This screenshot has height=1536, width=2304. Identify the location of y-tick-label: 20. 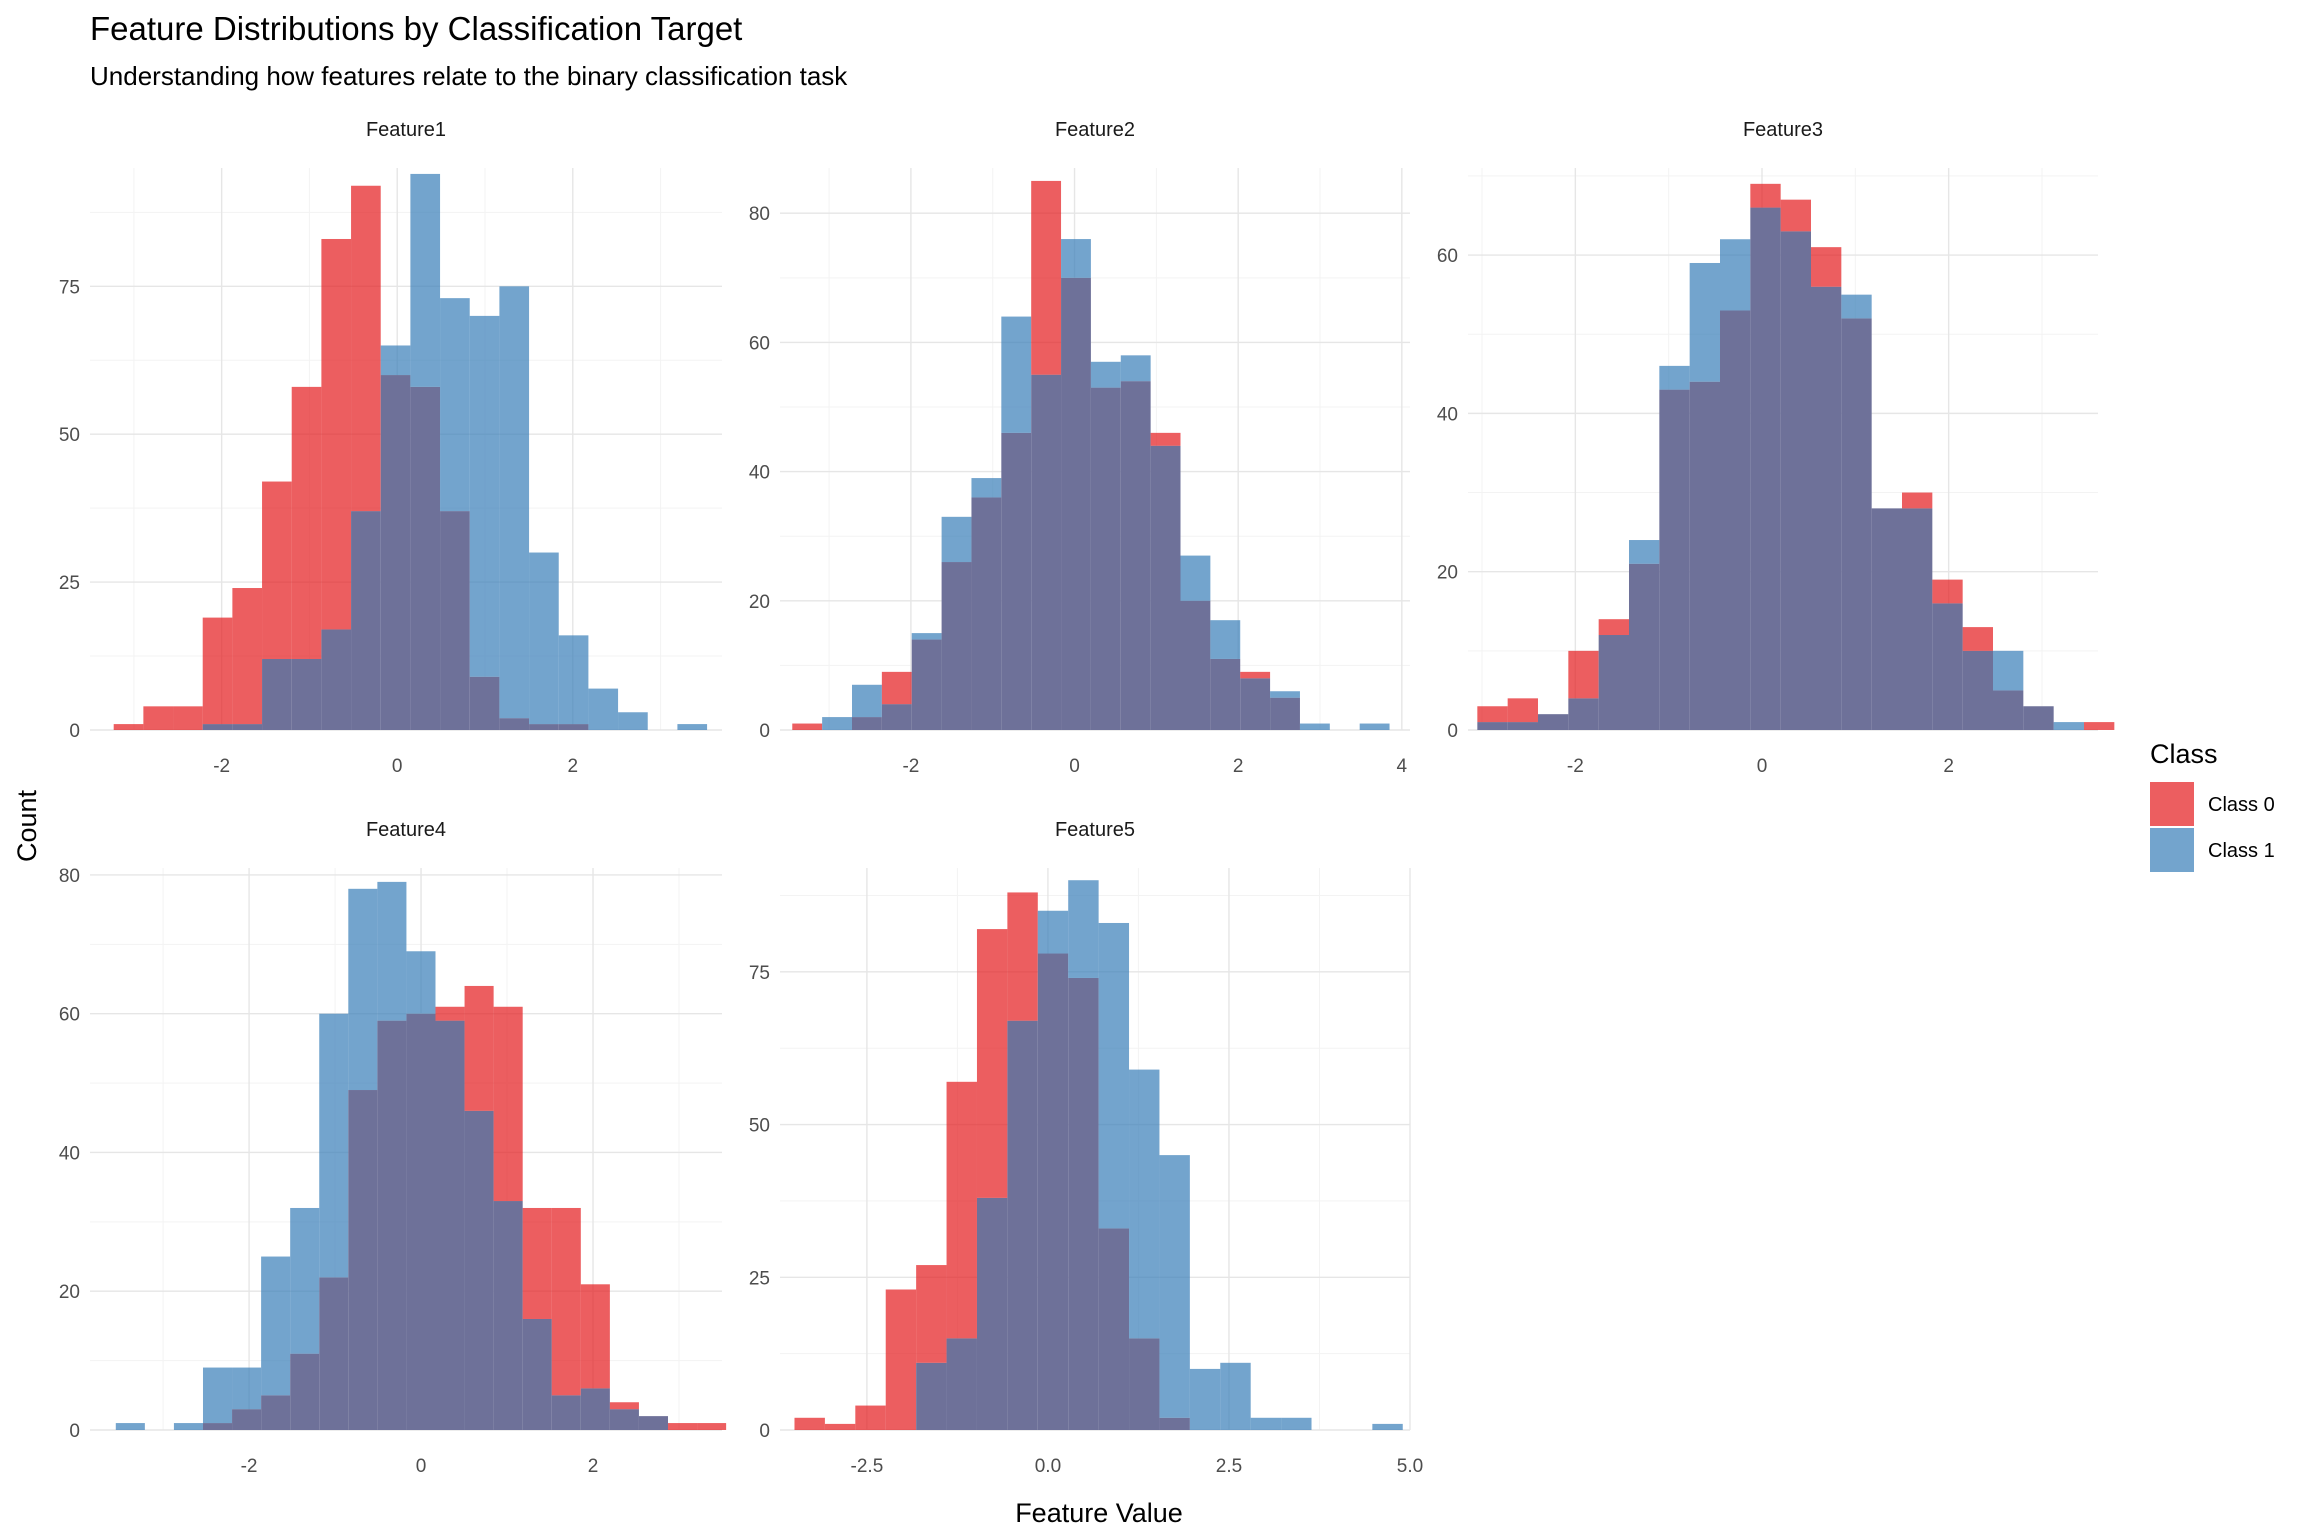
(759, 602).